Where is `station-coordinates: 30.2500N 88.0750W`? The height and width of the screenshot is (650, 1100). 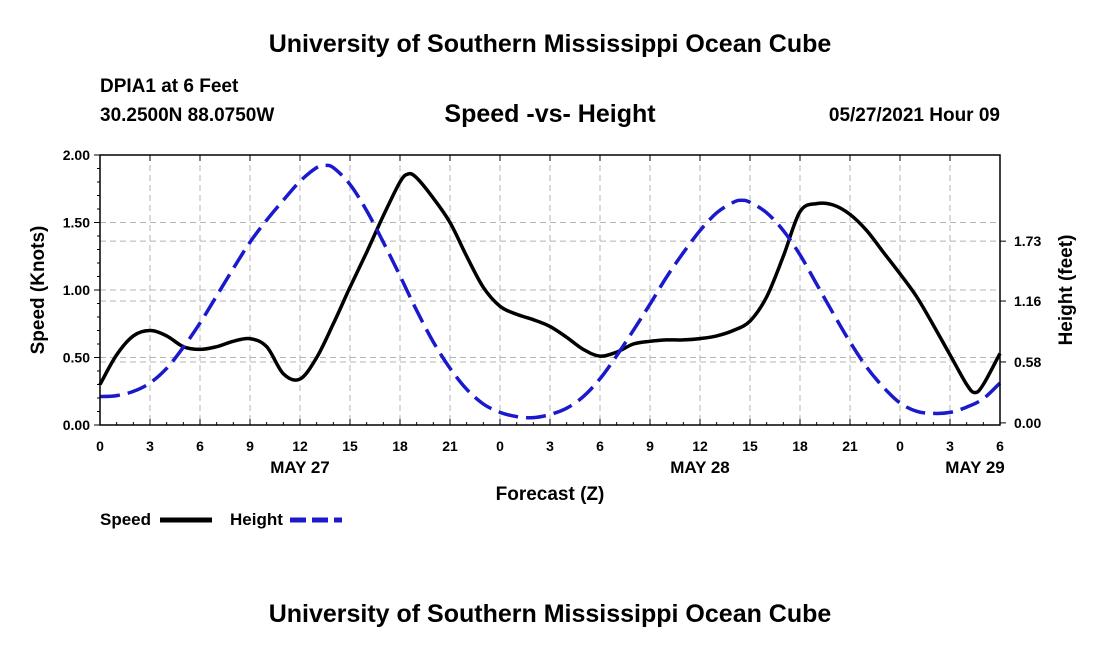 station-coordinates: 30.2500N 88.0750W is located at coordinates (187, 115).